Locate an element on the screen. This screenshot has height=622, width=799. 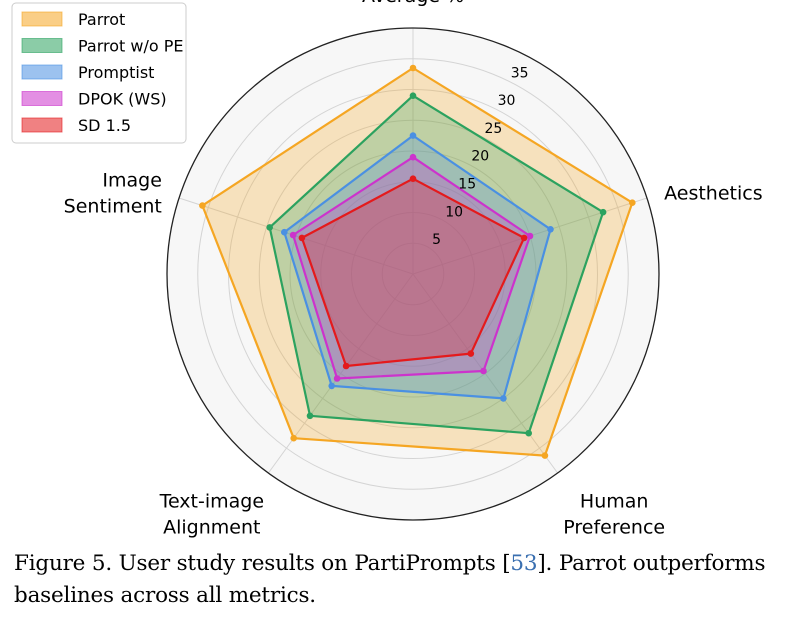
r-tick-label: 20 is located at coordinates (480, 157).